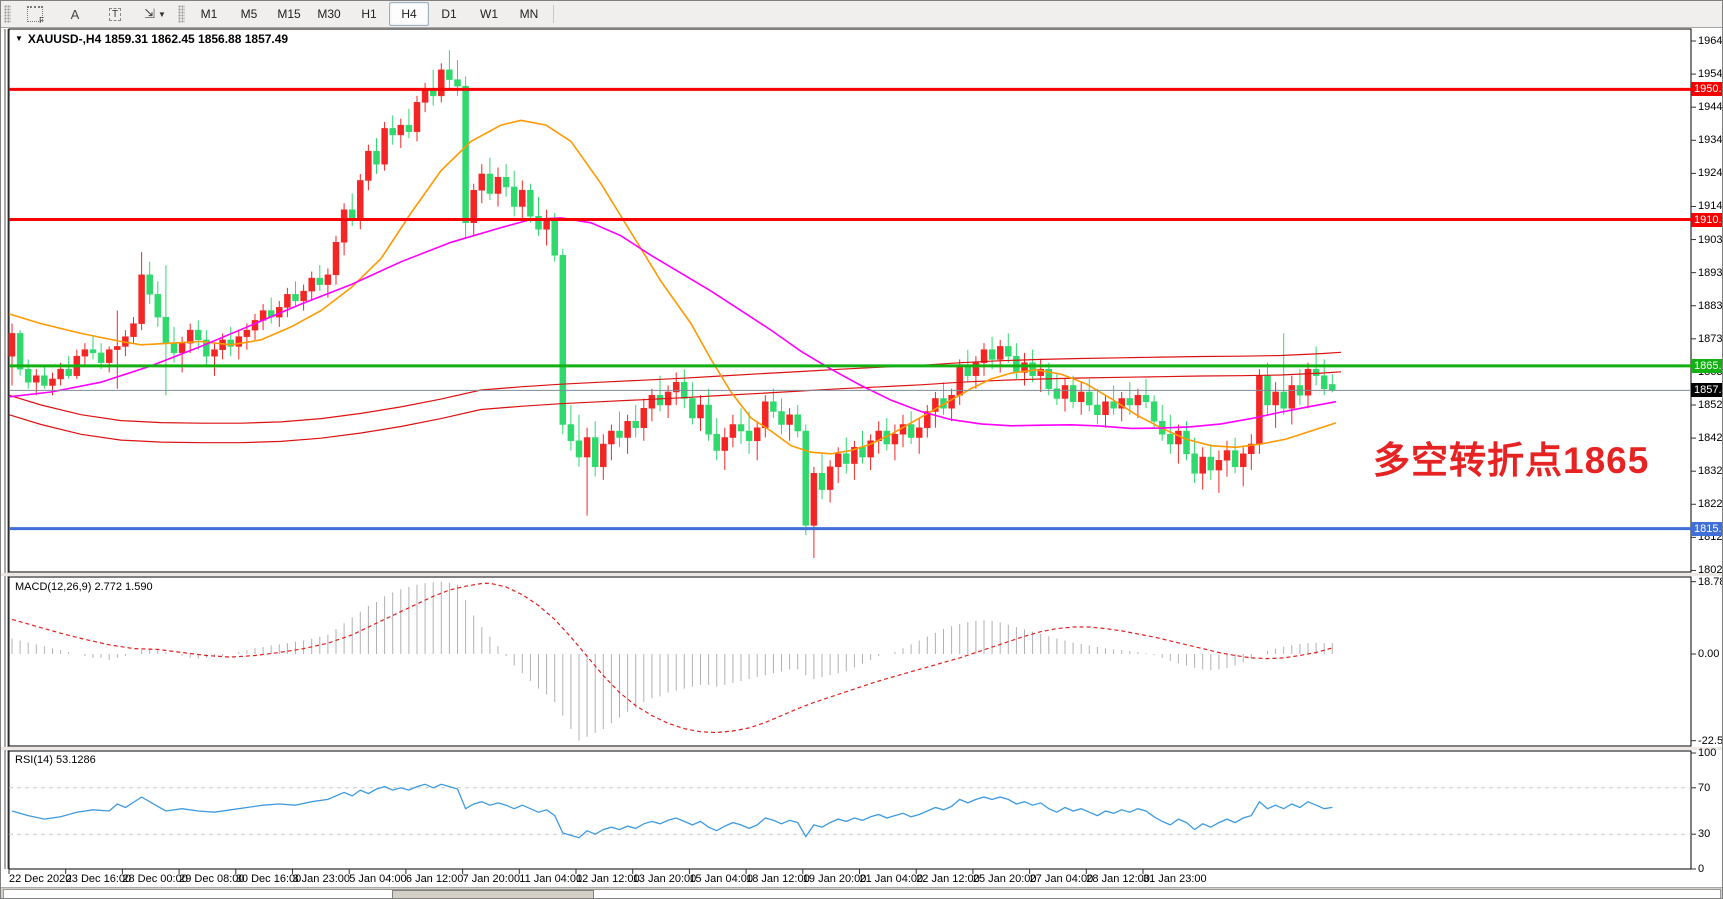  What do you see at coordinates (1710, 239) in the screenshot?
I see `price-axis-label: 1903.84` at bounding box center [1710, 239].